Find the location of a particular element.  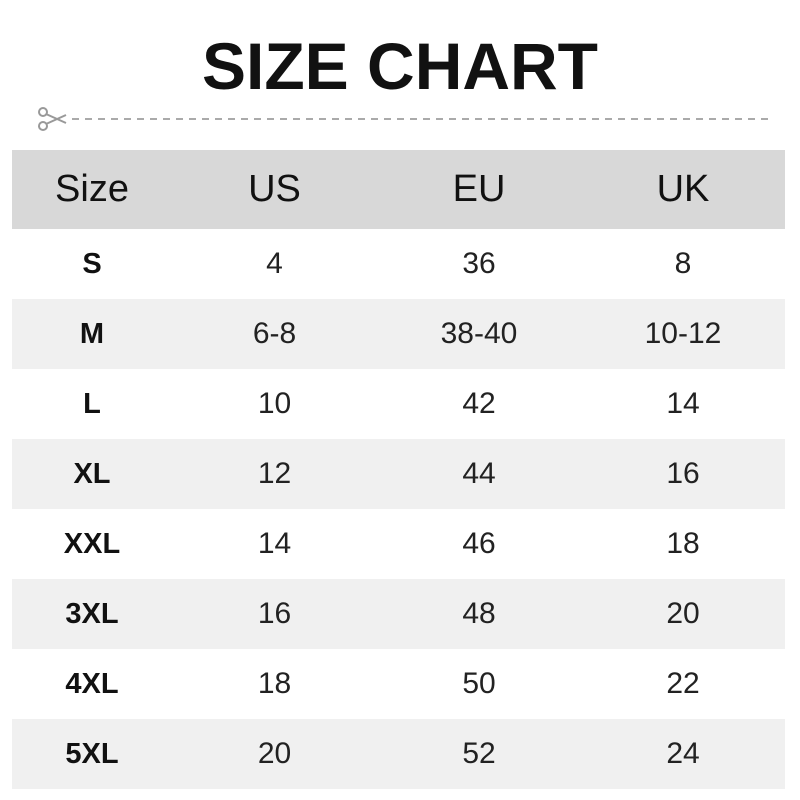

cell-eu: 42 is located at coordinates (479, 403).